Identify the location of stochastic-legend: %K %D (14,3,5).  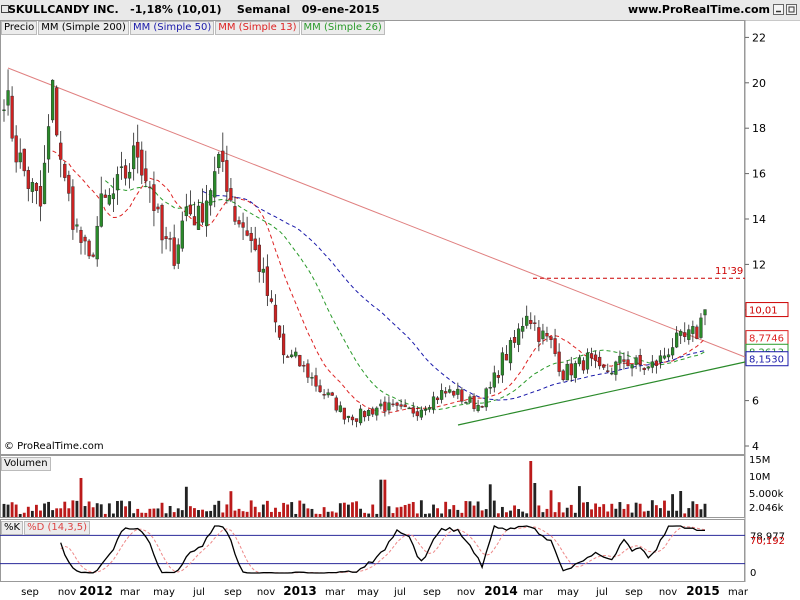
(46, 528).